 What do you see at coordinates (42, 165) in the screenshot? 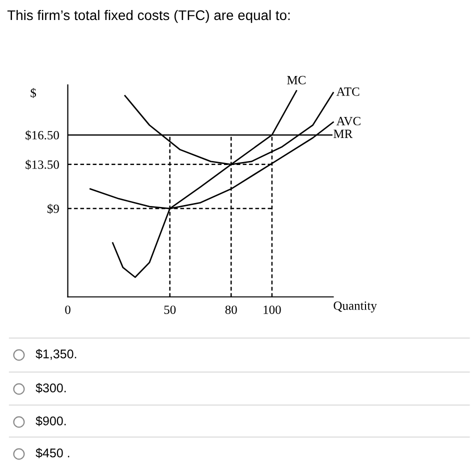
I see `y-tick-label: $13.50` at bounding box center [42, 165].